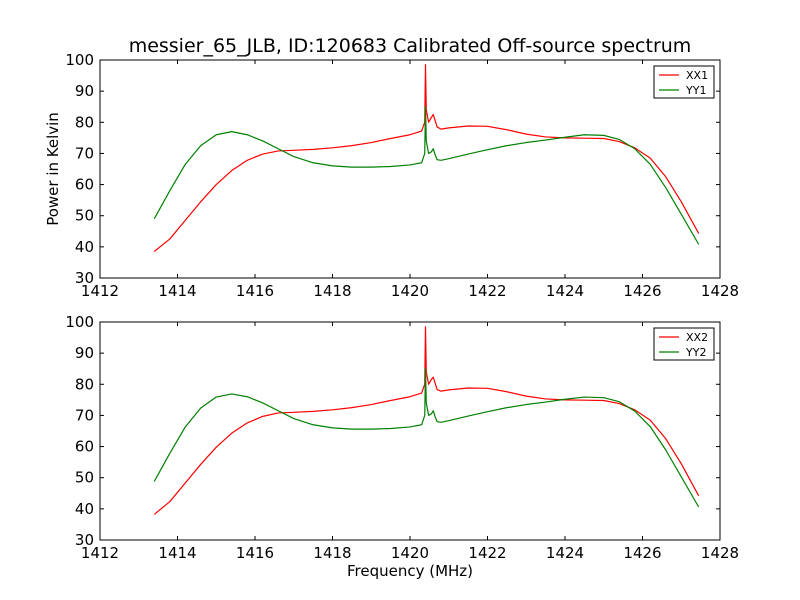  I want to click on legend-label-yy1: YY1, so click(695, 90).